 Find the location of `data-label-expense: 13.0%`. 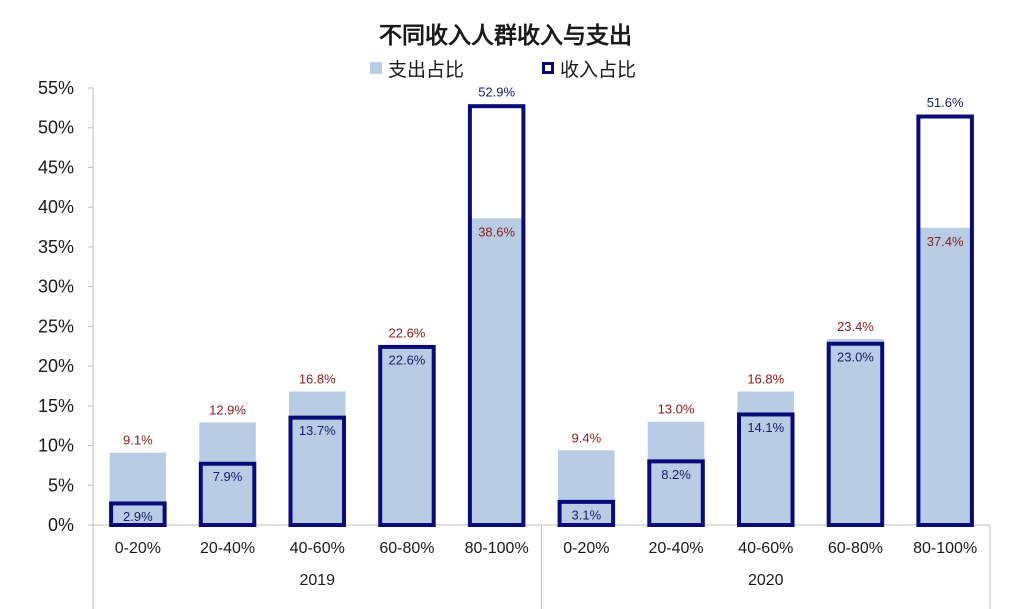

data-label-expense: 13.0% is located at coordinates (676, 409).